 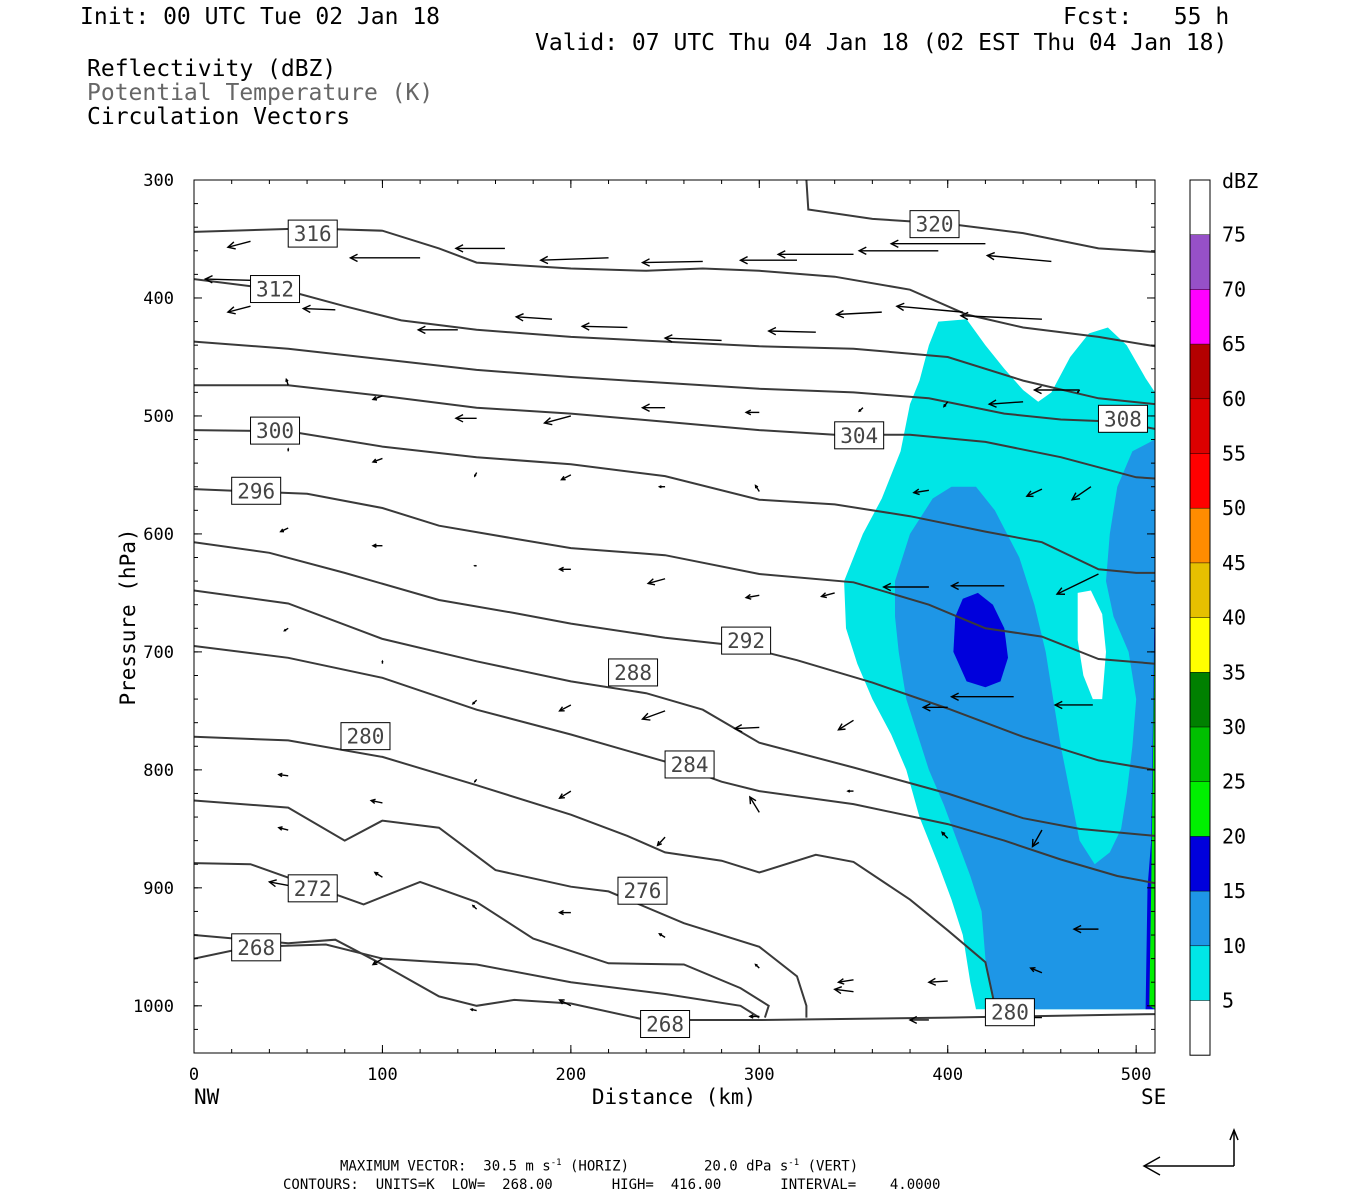 I want to click on colorbar-label: 45, so click(x=1234, y=563).